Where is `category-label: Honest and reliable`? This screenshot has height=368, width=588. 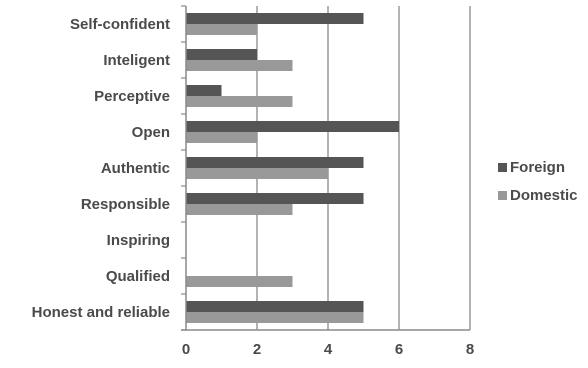
category-label: Honest and reliable is located at coordinates (101, 312).